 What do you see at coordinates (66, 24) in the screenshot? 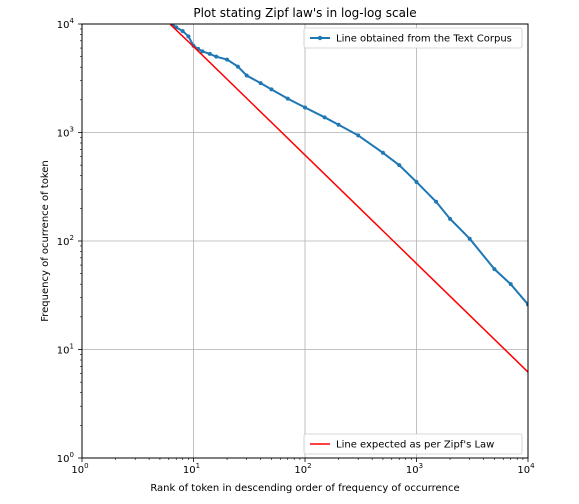
I see `y-tick-label: 10⁴` at bounding box center [66, 24].